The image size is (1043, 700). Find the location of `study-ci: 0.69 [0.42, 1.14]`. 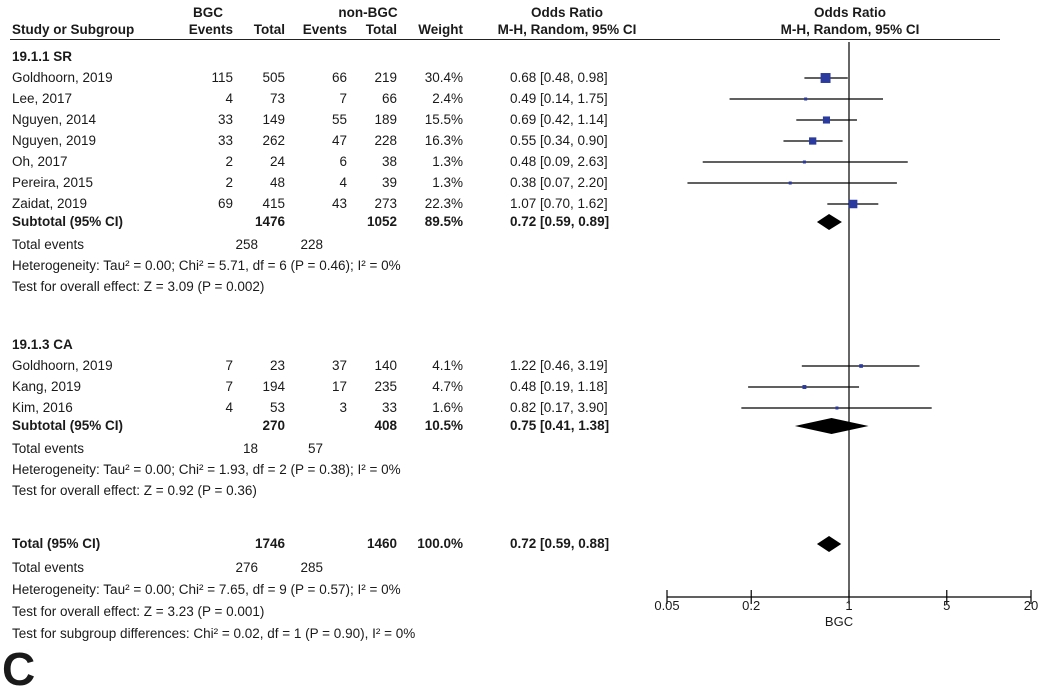

study-ci: 0.69 [0.42, 1.14] is located at coordinates (559, 119).